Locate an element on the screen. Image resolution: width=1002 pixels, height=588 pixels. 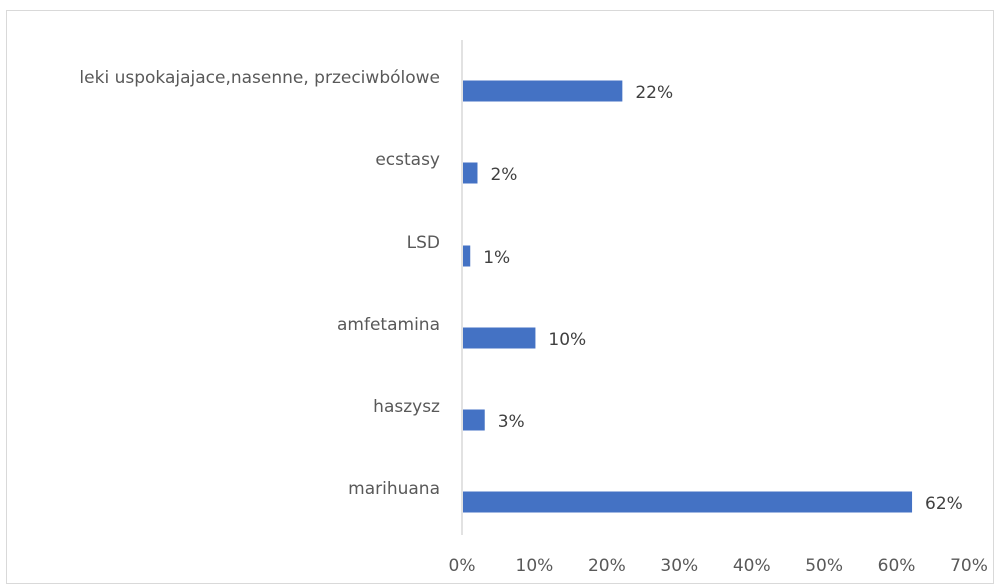
category-label-0: leki uspokajajace,nasenne, przeciwbólowe is located at coordinates (259, 78).